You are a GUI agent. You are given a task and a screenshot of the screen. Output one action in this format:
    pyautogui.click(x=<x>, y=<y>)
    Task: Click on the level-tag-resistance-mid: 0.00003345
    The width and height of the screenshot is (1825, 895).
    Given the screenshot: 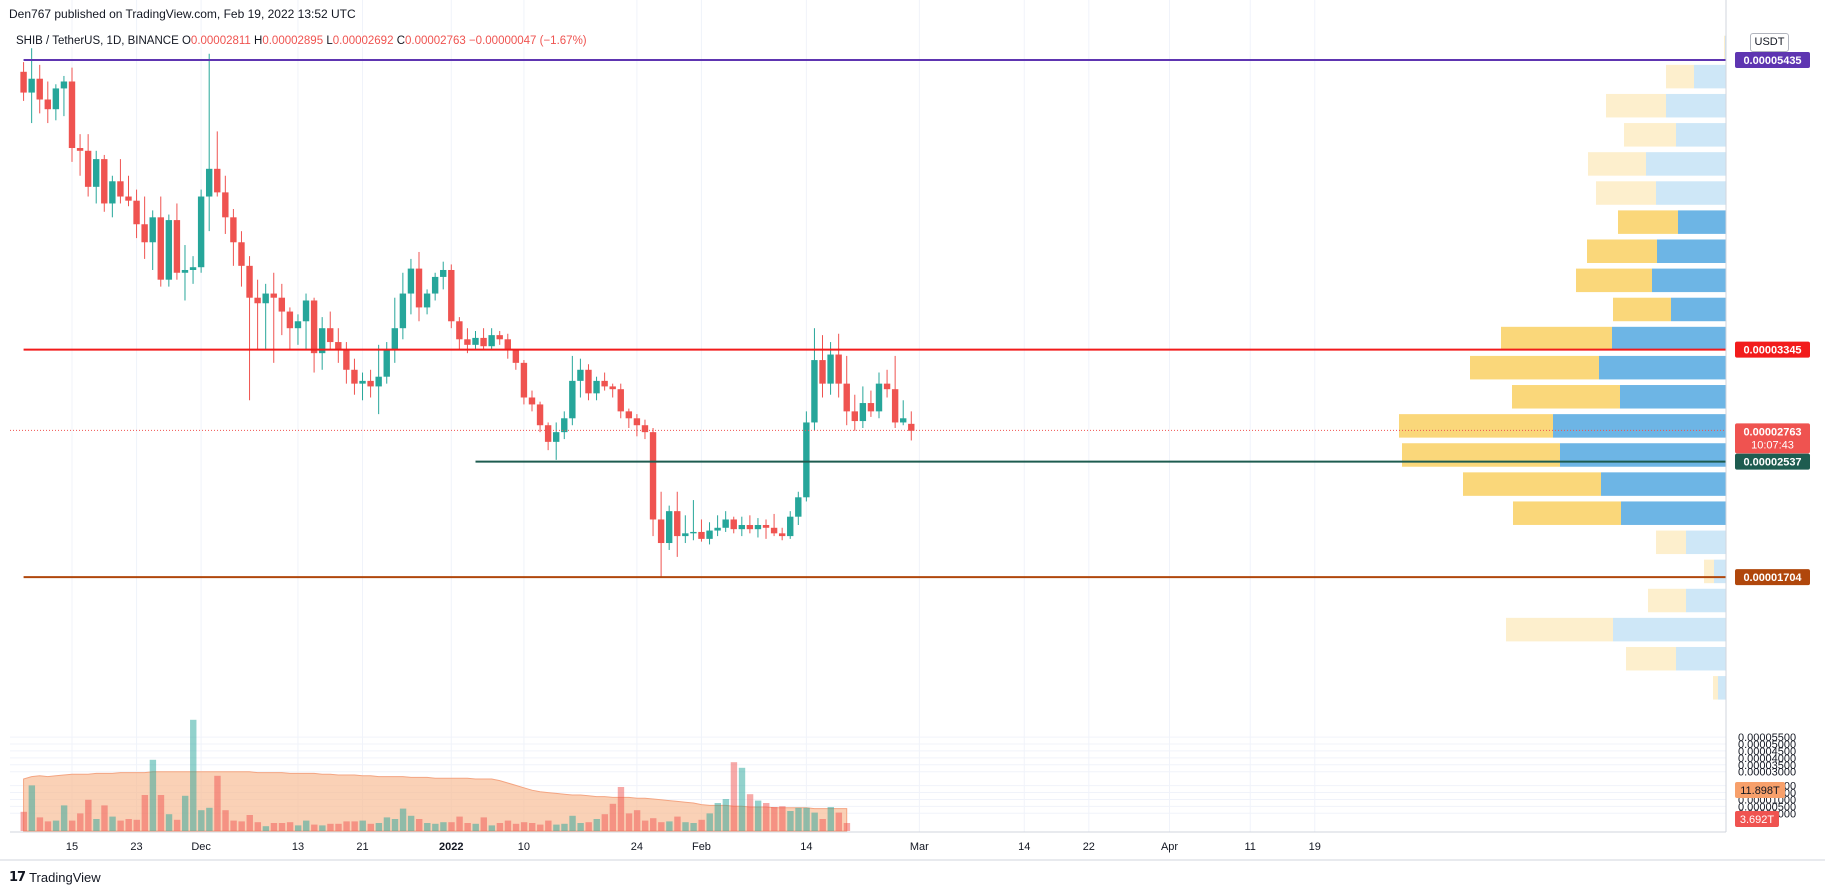 What is the action you would take?
    pyautogui.click(x=1772, y=349)
    